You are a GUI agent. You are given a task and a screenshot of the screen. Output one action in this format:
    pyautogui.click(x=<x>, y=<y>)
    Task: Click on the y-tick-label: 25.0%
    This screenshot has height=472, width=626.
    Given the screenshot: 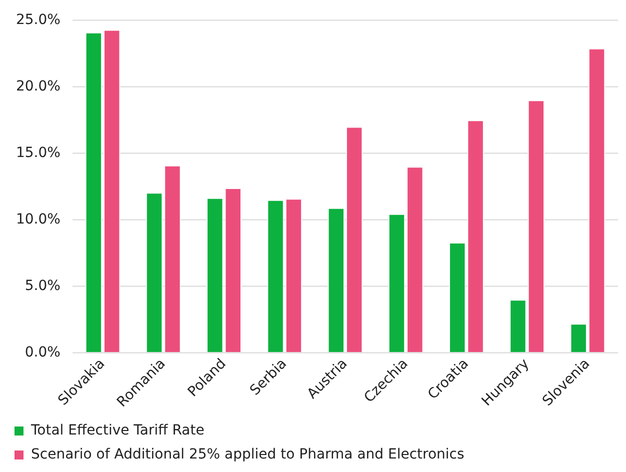 What is the action you would take?
    pyautogui.click(x=38, y=20)
    